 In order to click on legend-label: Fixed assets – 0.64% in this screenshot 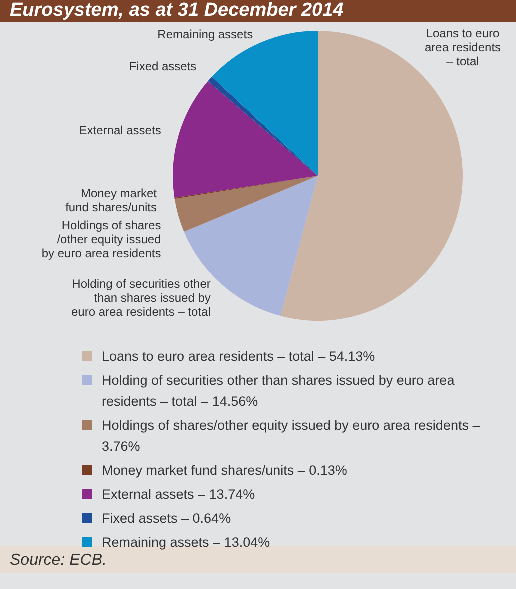, I will do `click(167, 519)`.